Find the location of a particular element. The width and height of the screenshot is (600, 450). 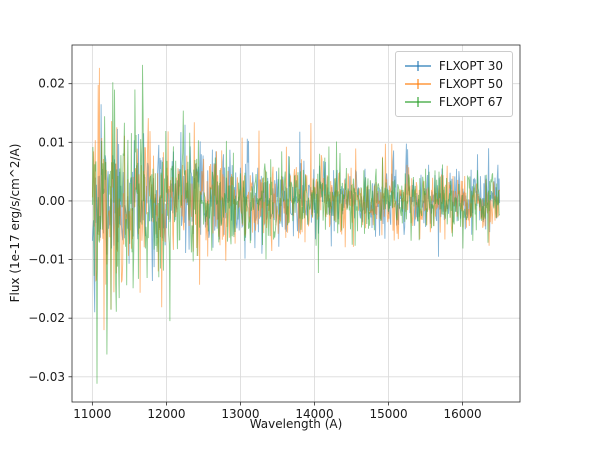

legend-item: FLXOPT 30 is located at coordinates (453, 66).